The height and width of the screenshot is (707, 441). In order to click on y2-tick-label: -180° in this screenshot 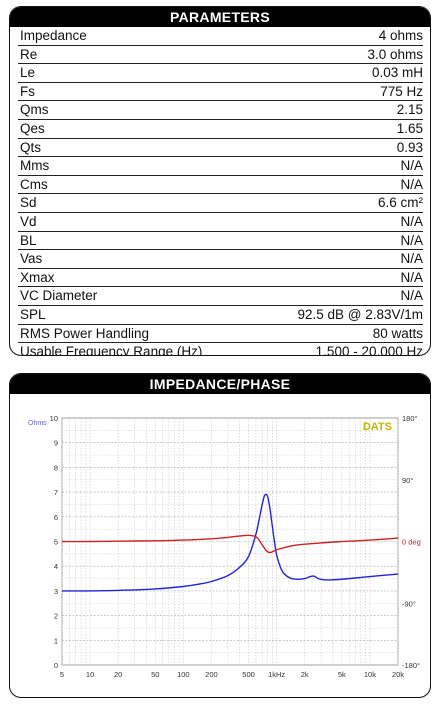, I will do `click(411, 665)`.